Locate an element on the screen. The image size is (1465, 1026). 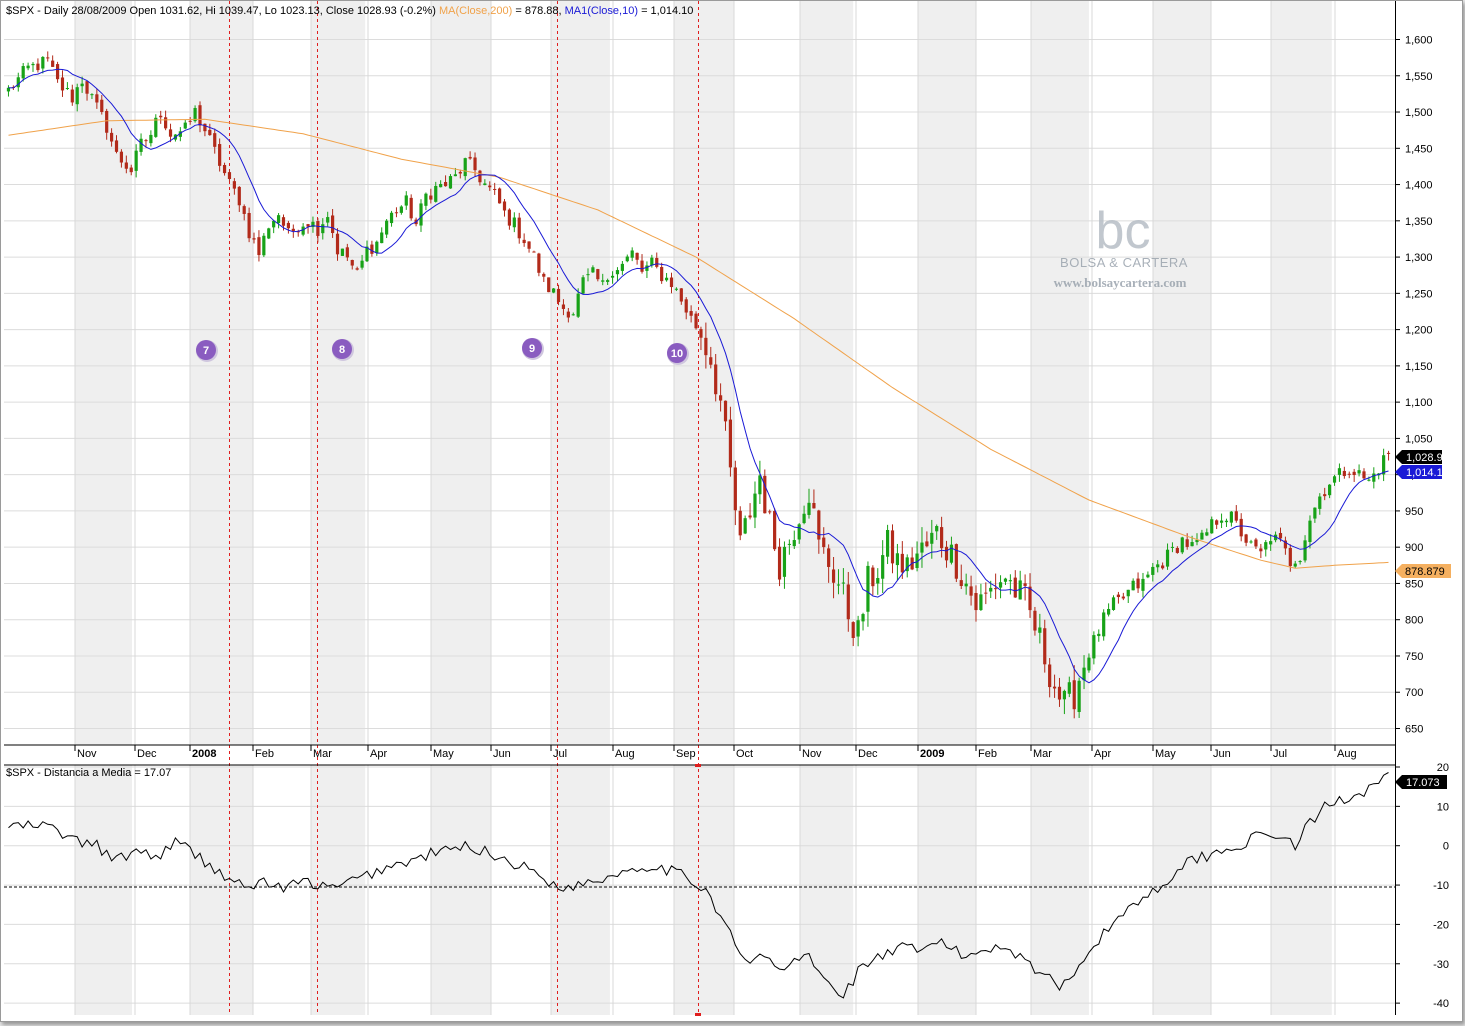
y-tick-label: 900 is located at coordinates (1414, 548).